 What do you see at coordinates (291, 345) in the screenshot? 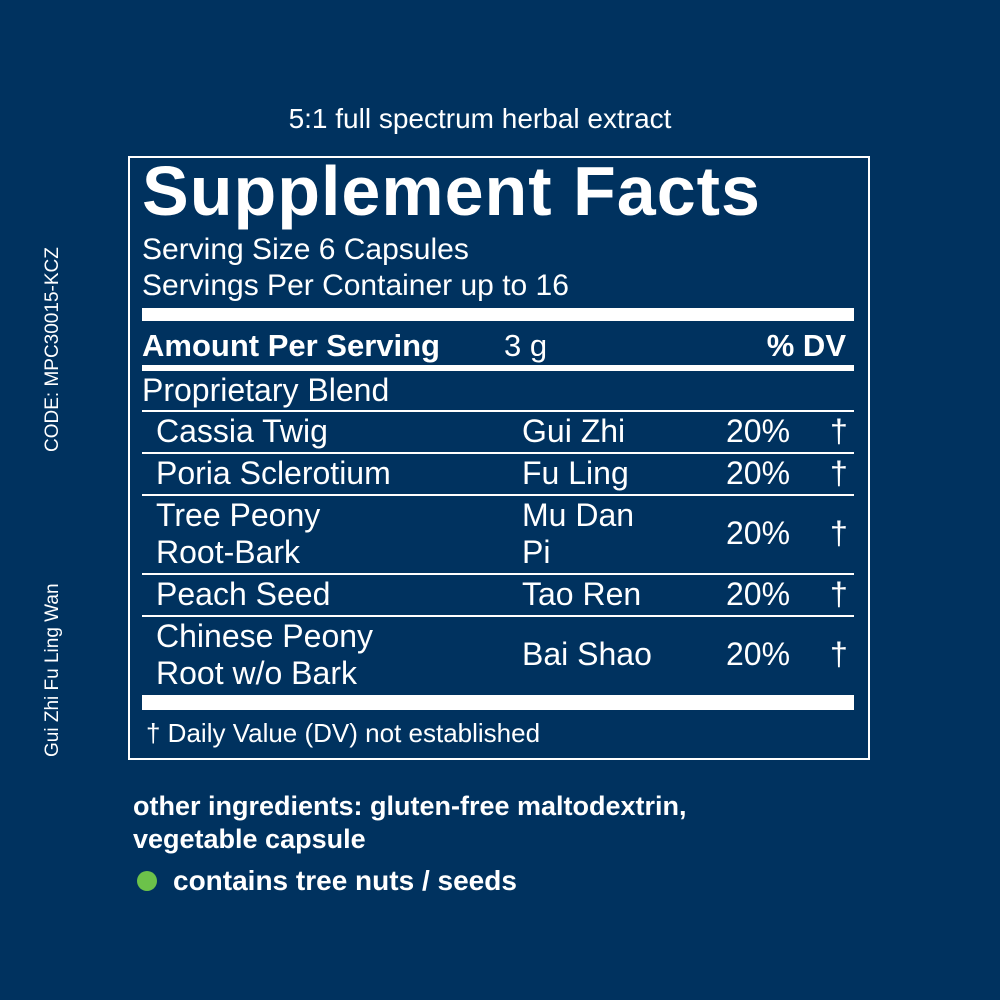
I see `amount-per-serving-label: Amount Per Serving` at bounding box center [291, 345].